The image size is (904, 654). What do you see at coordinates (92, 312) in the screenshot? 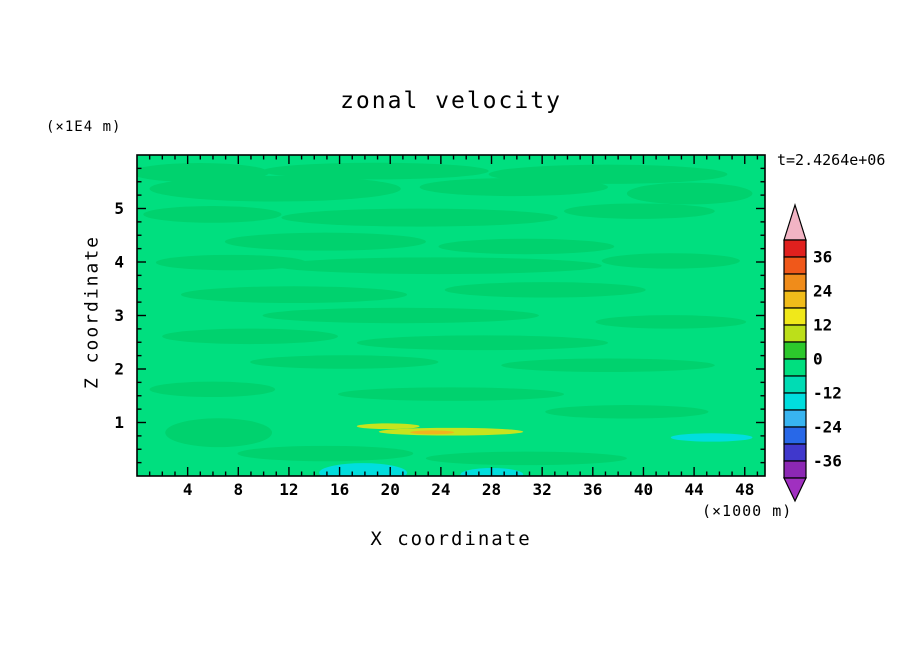
I see `y-axis-title: Z coordinate` at bounding box center [92, 312].